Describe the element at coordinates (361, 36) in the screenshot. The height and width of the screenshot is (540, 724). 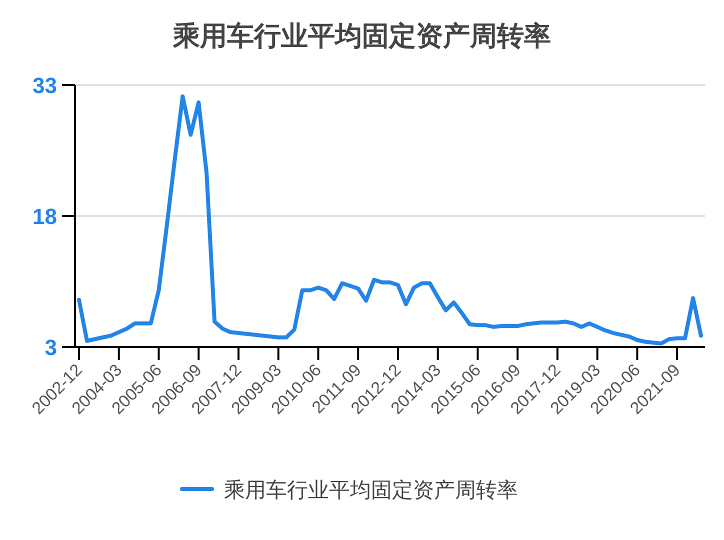
I see `chart-title: 乘用车行业平均固定资产周转率` at that location.